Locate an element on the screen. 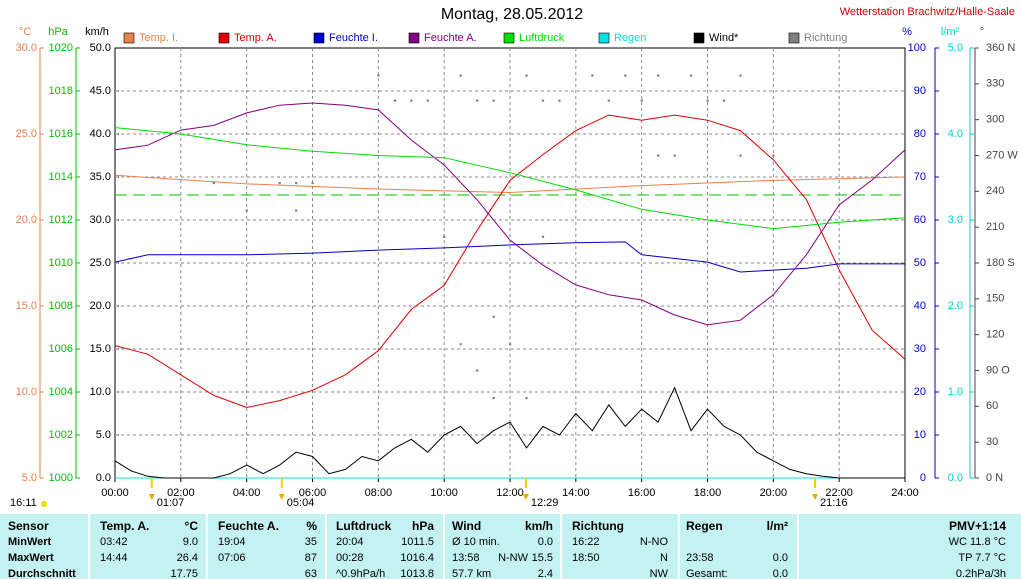 The width and height of the screenshot is (1021, 579). table-cell: Sensor is located at coordinates (28, 526).